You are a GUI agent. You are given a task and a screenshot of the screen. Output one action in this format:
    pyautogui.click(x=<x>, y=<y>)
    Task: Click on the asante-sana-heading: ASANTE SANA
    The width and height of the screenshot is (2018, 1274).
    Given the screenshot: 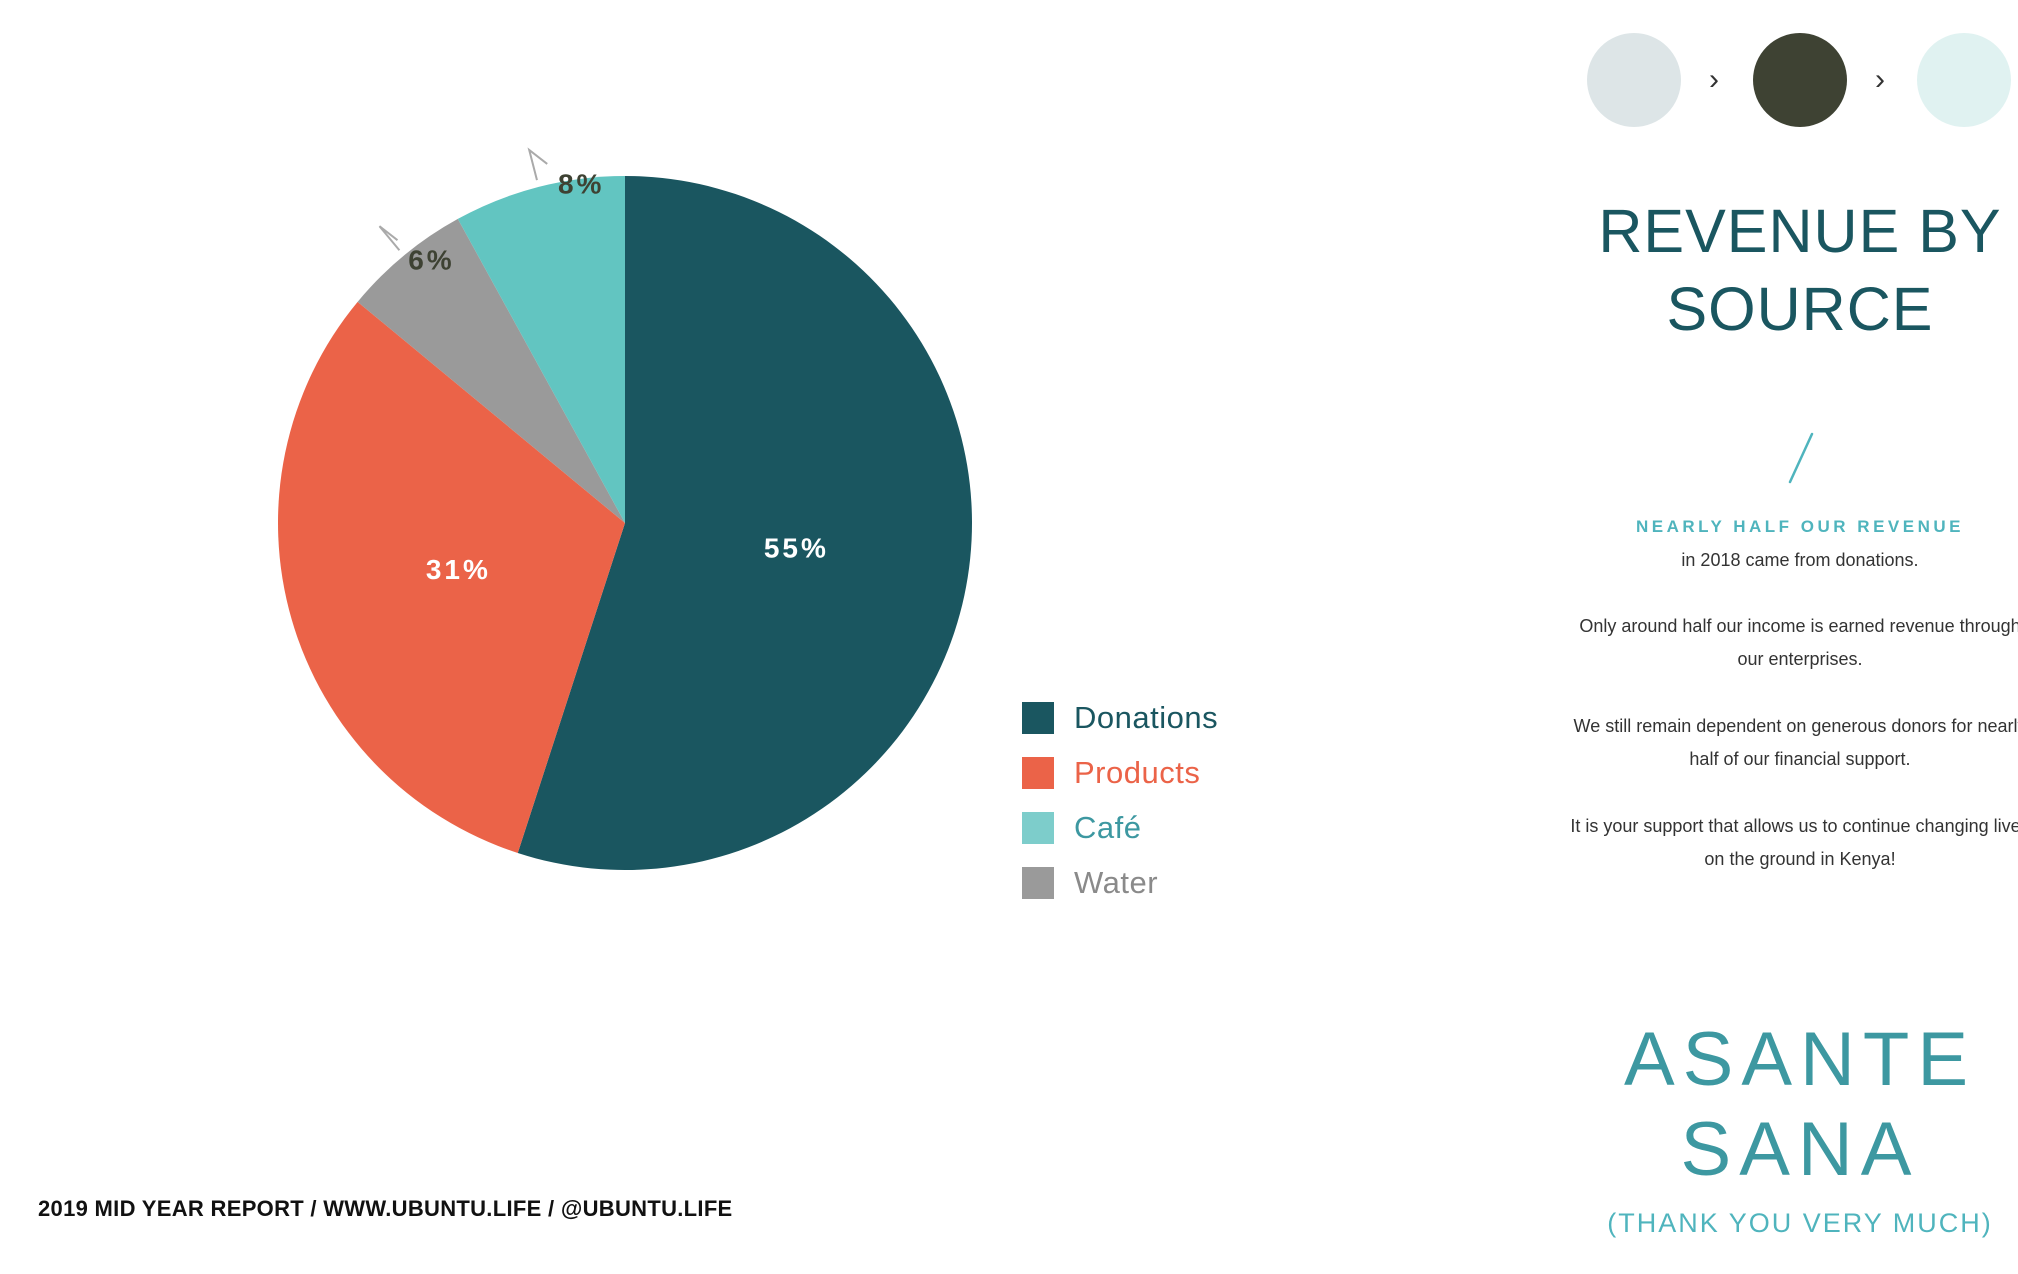 What is the action you would take?
    pyautogui.click(x=1789, y=1105)
    